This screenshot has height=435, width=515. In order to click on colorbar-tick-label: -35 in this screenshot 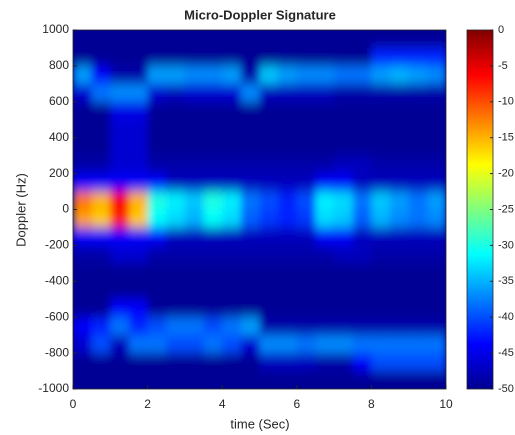, I will do `click(506, 281)`.